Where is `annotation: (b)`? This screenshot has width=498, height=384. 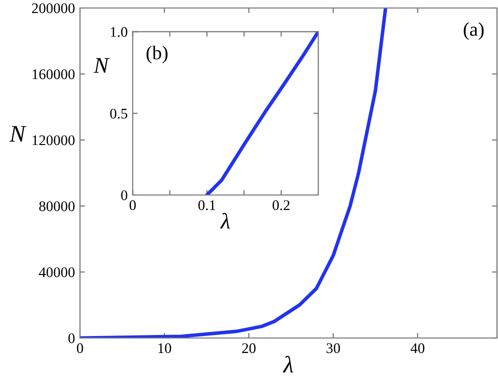
annotation: (b) is located at coordinates (157, 55).